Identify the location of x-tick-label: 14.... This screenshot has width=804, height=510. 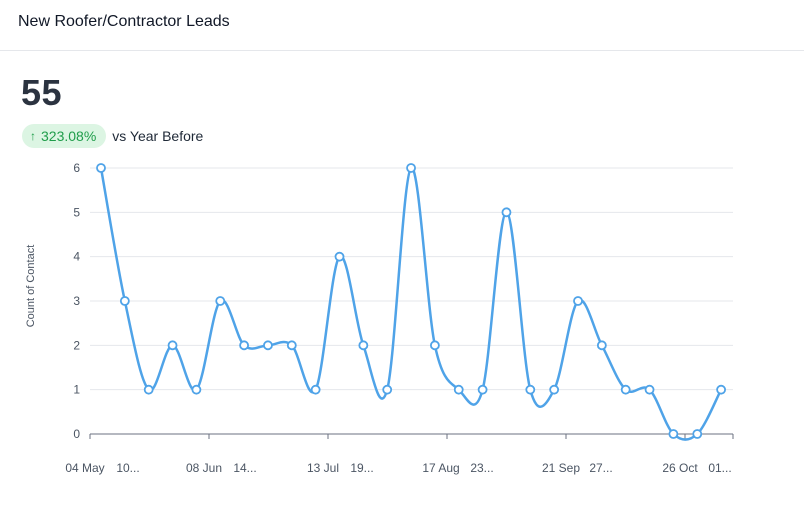
(244, 468).